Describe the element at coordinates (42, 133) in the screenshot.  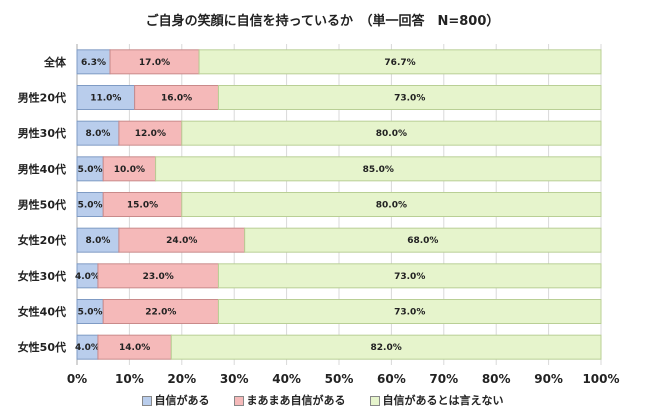
I see `category-label: 男性30代` at that location.